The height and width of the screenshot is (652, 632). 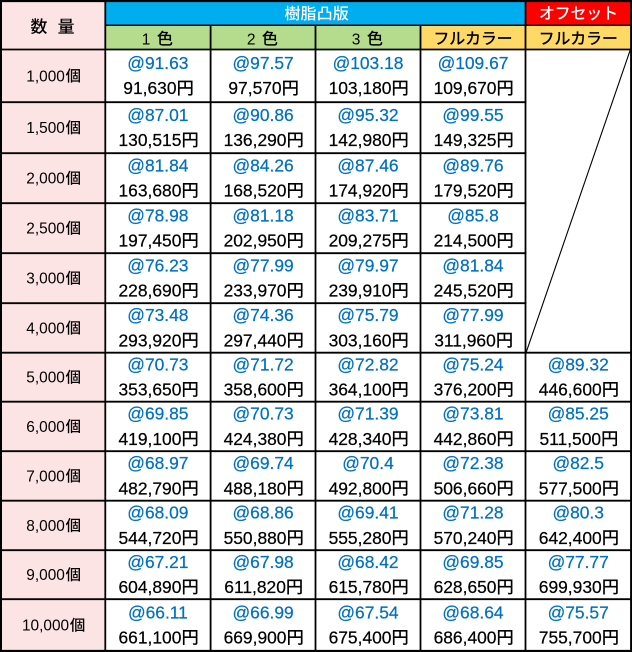 I want to click on svg-text: 303,160, so click(x=360, y=340).